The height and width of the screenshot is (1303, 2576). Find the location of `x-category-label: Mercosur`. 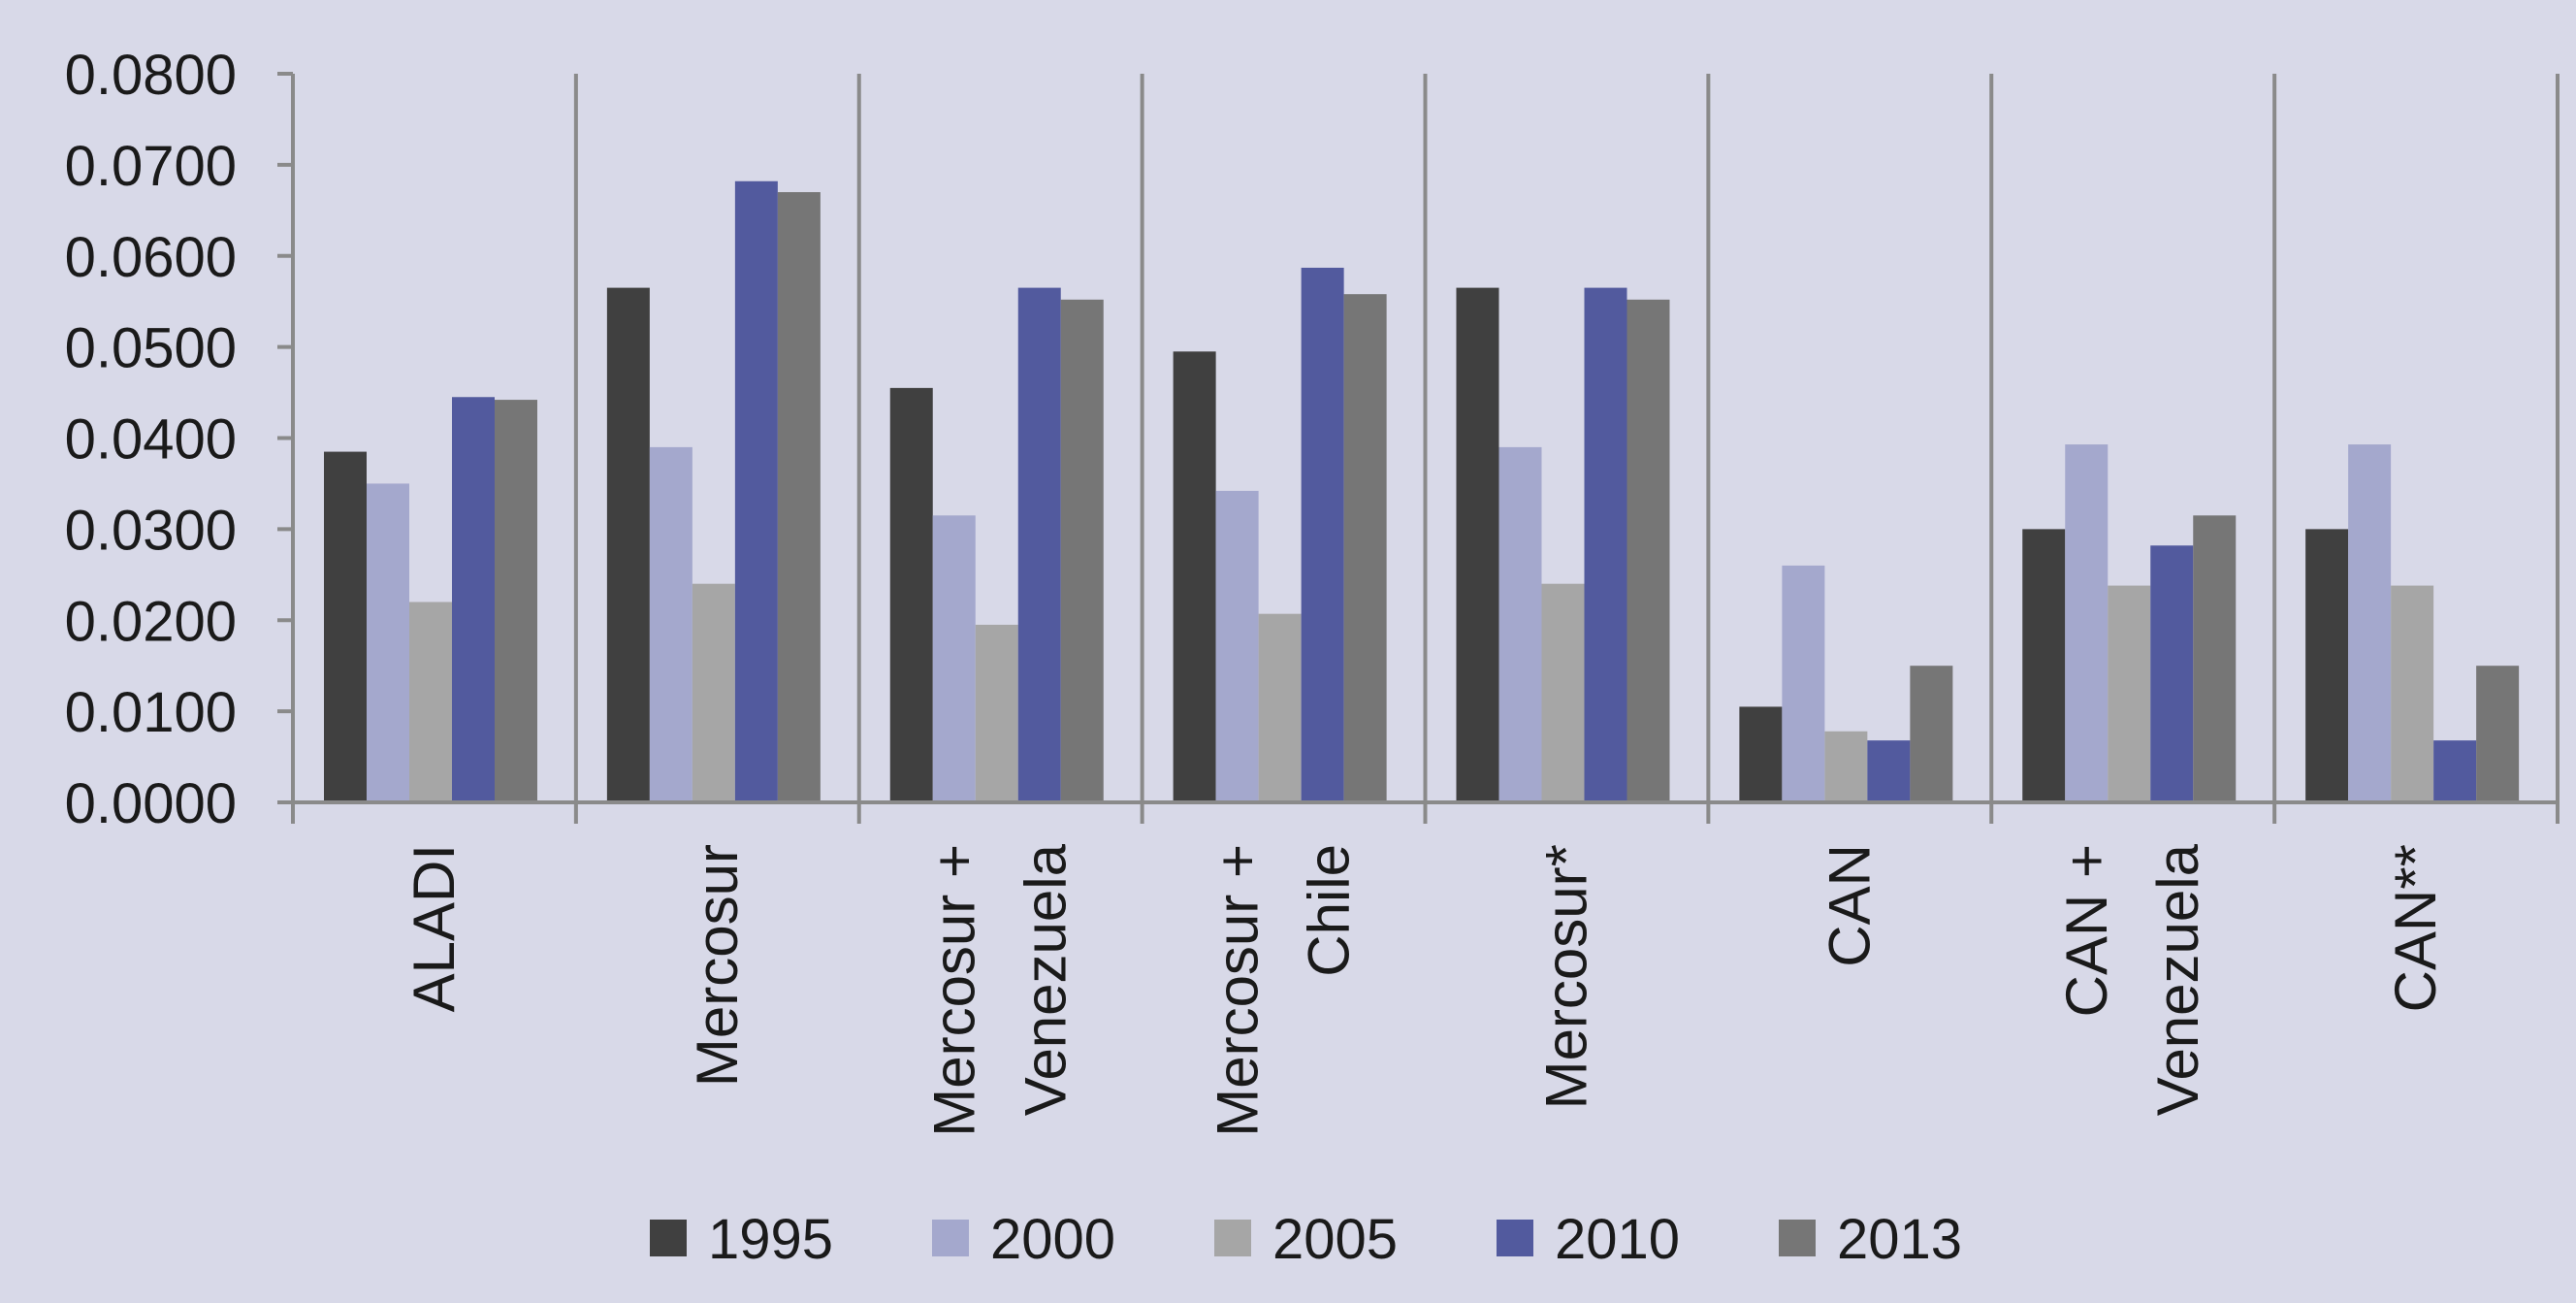

x-category-label: Mercosur is located at coordinates (717, 965).